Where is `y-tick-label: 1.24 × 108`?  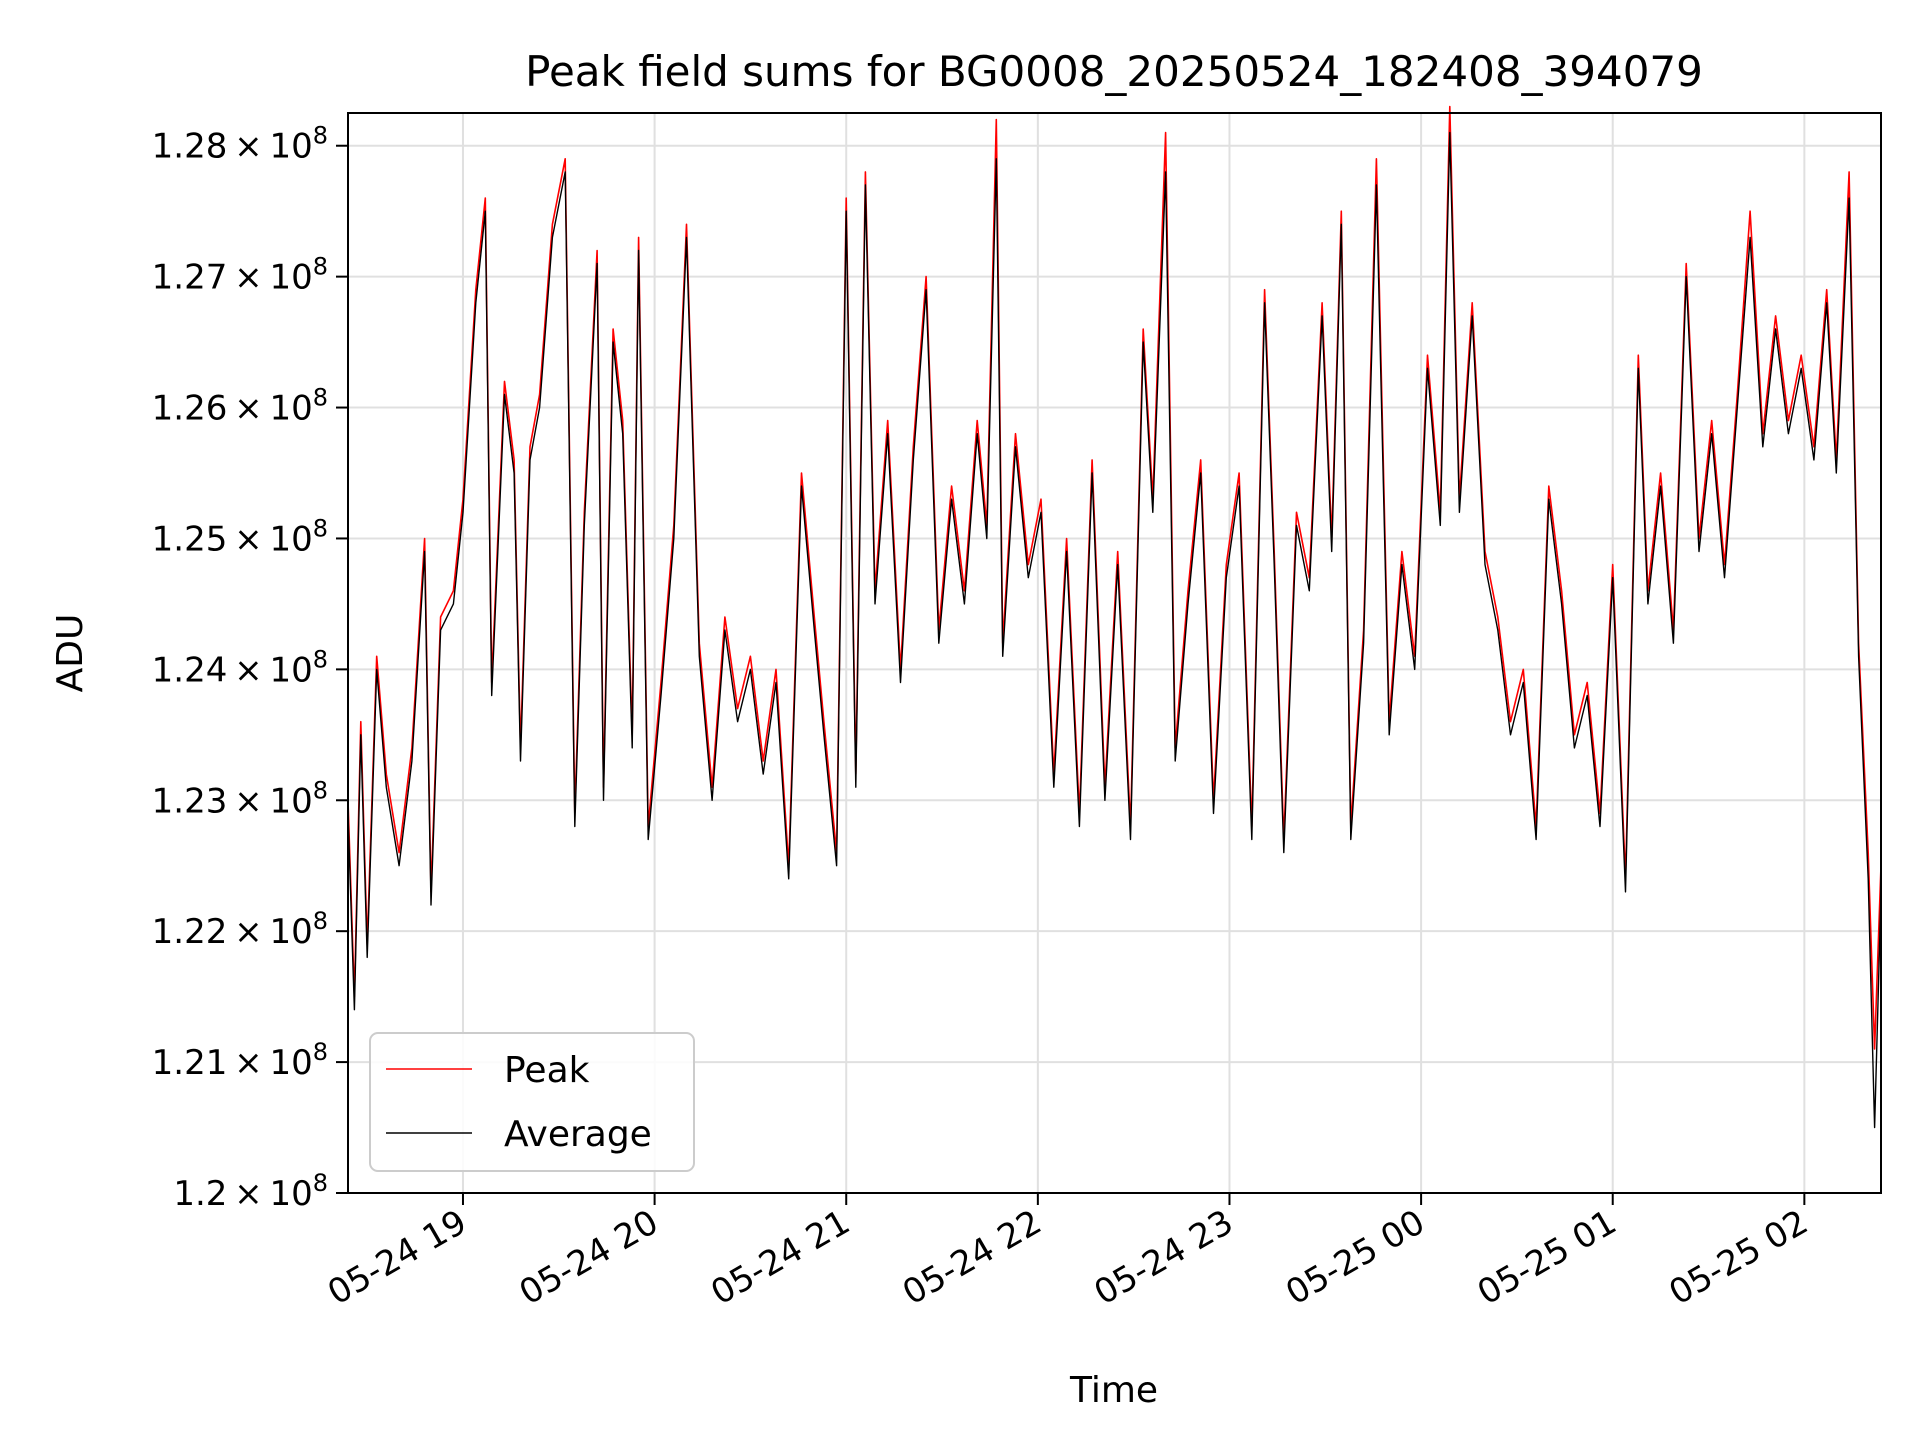
y-tick-label: 1.24 × 108 is located at coordinates (240, 667).